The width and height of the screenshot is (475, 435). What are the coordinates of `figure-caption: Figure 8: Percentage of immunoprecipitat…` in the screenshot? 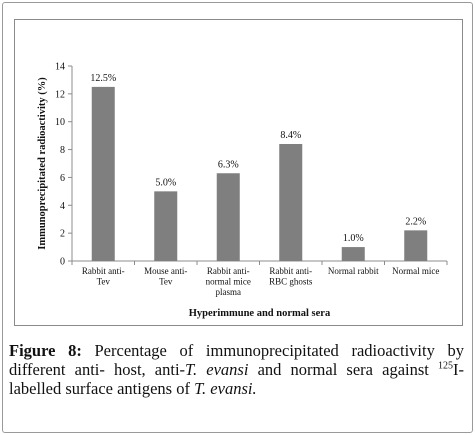 It's located at (236, 369).